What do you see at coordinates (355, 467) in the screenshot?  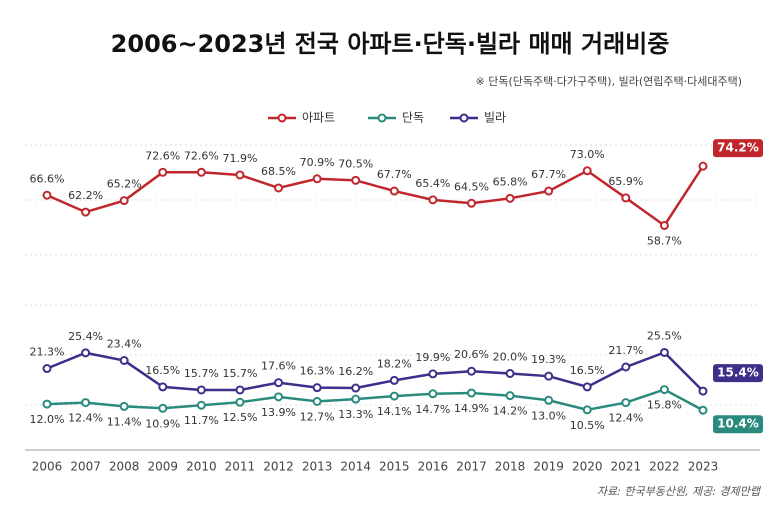 I see `x-tick-label: 2014` at bounding box center [355, 467].